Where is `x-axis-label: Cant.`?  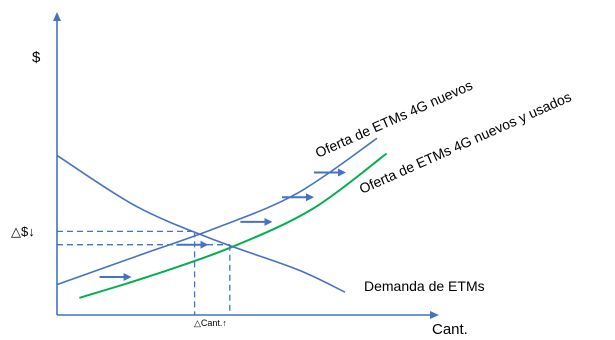
x-axis-label: Cant. is located at coordinates (450, 329).